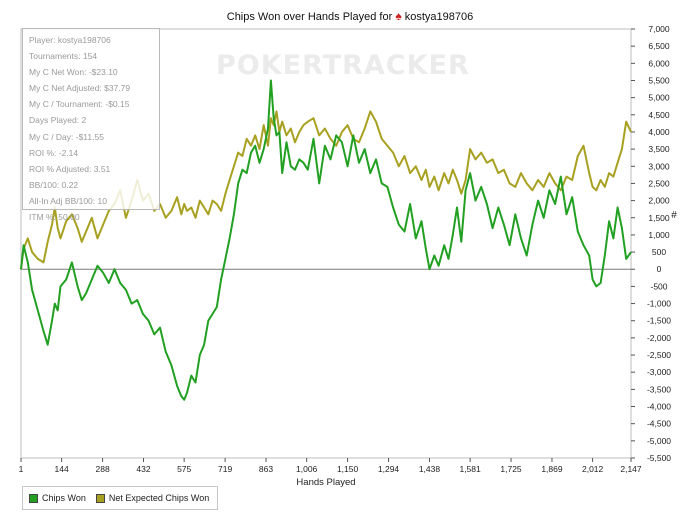 The image size is (700, 526). Describe the element at coordinates (54, 184) in the screenshot. I see `stat-line: BB/100: 0.22` at that location.